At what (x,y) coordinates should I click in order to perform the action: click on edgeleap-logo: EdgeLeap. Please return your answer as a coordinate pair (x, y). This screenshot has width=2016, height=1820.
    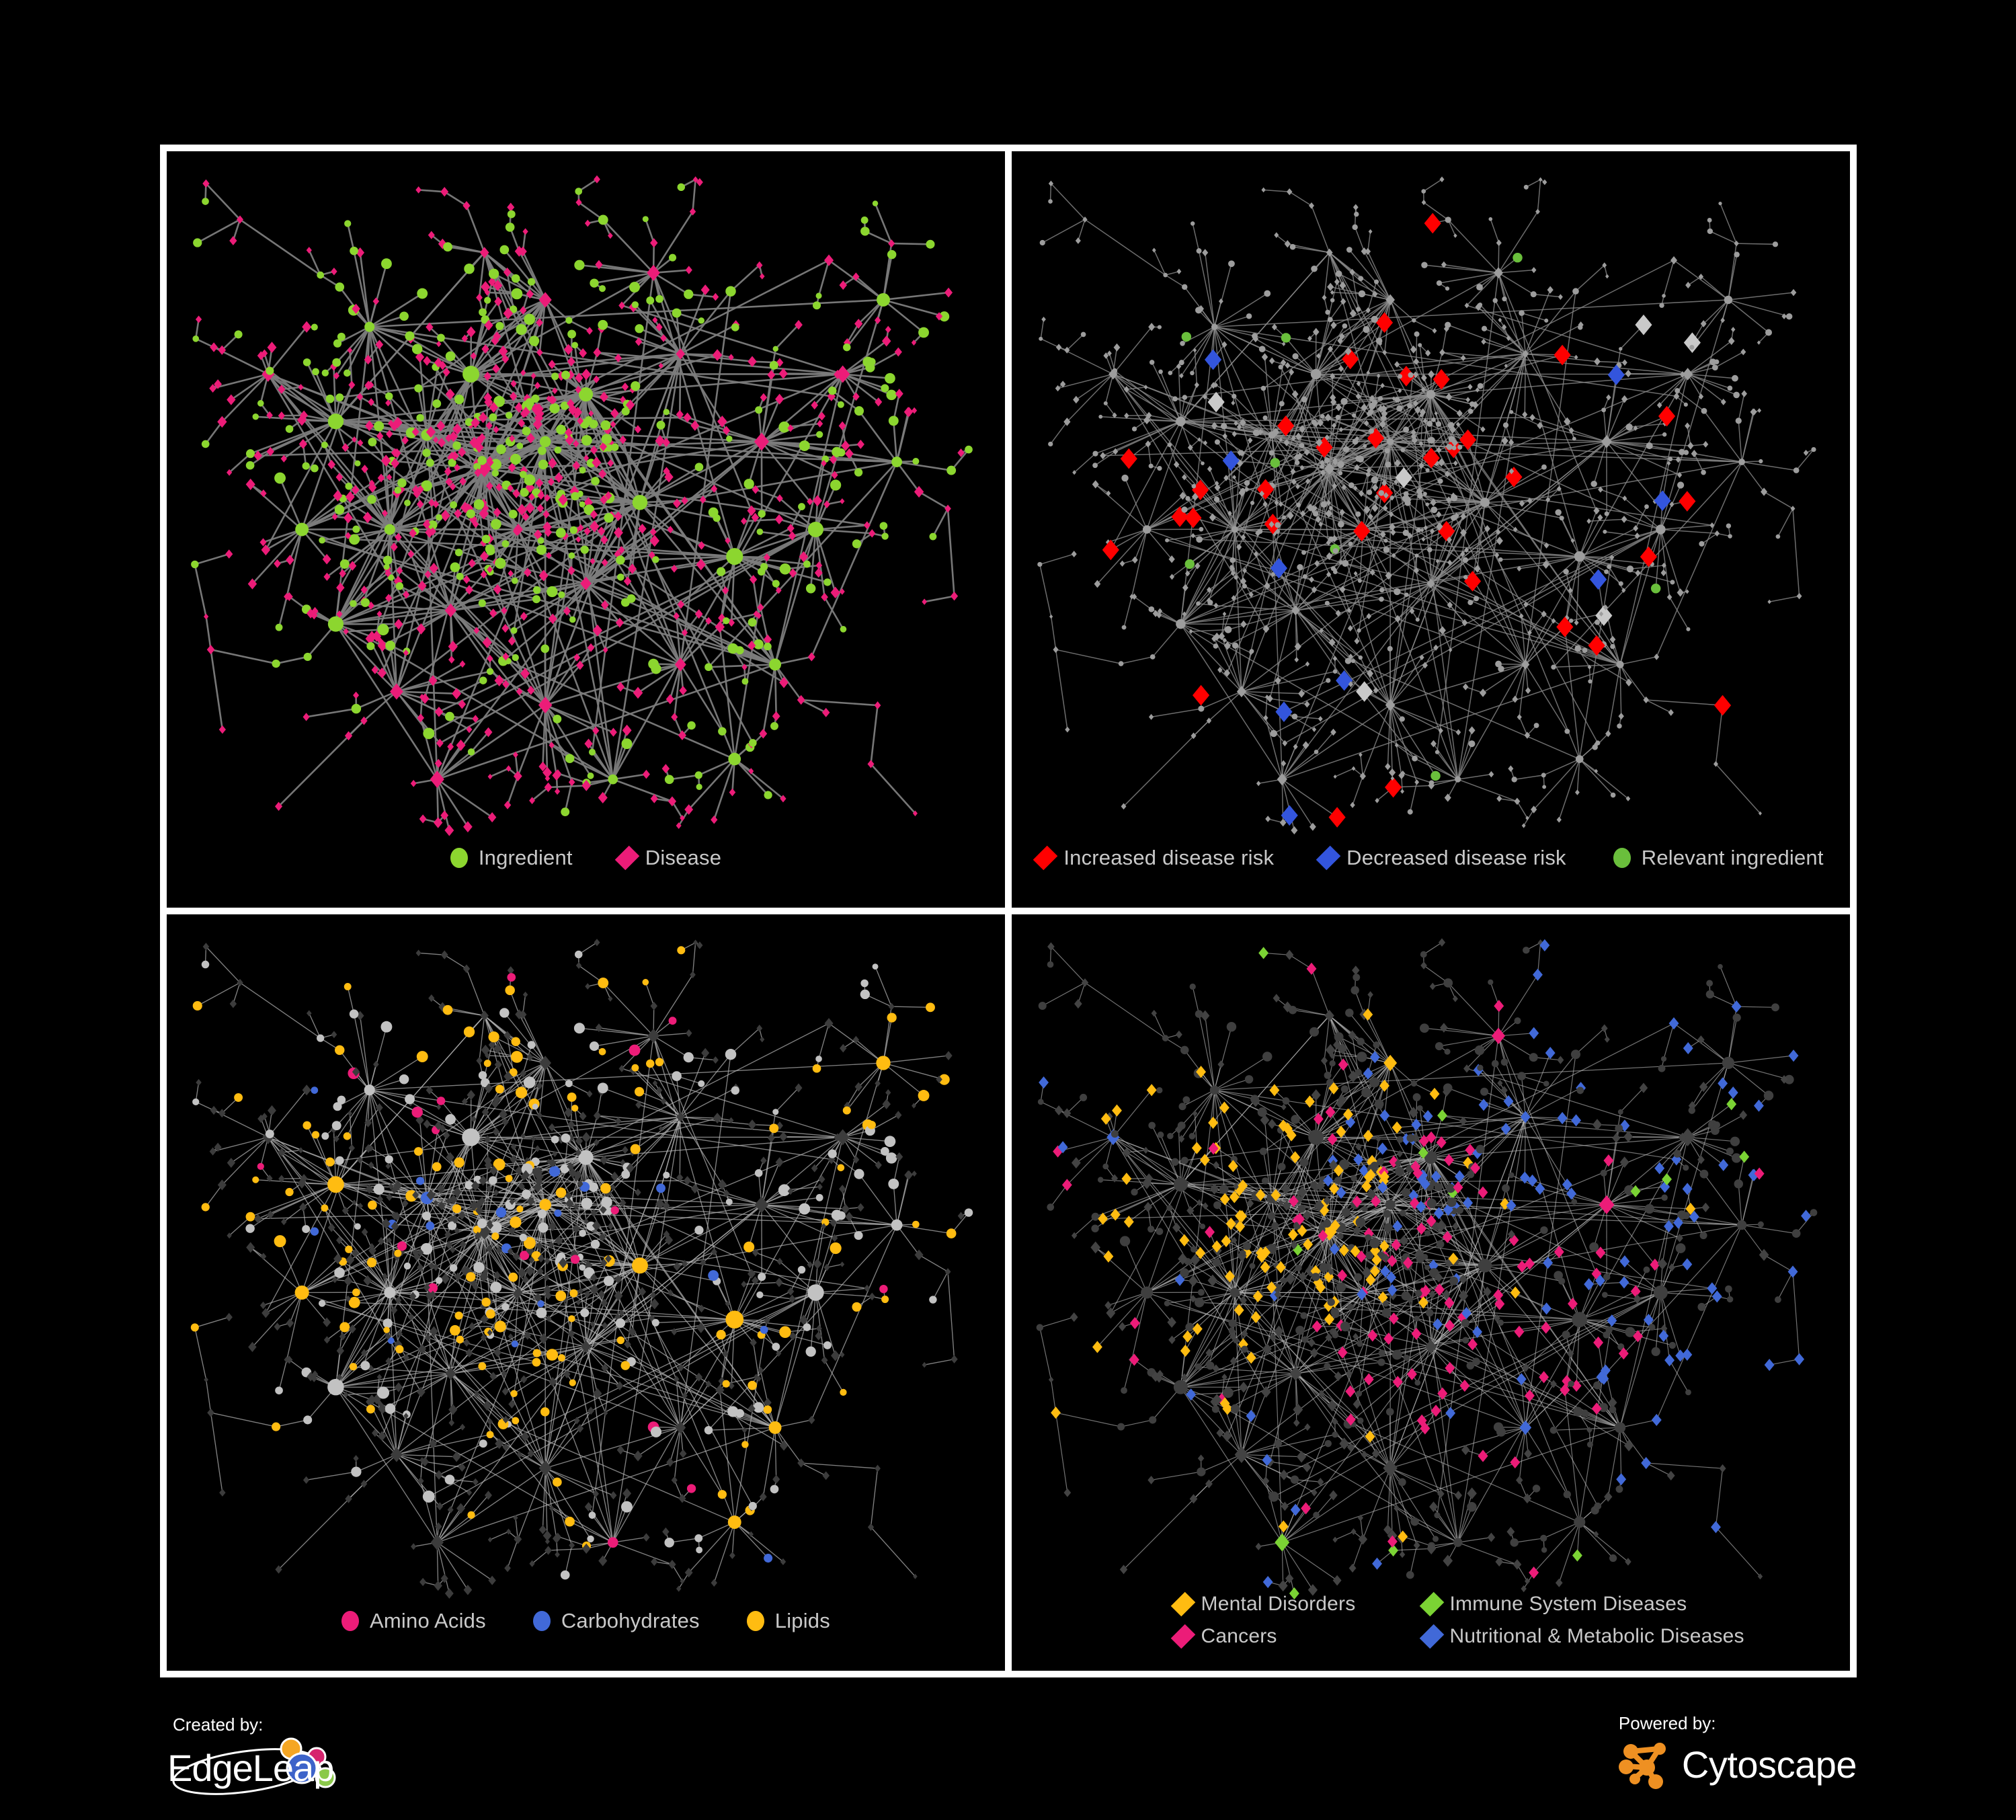
    Looking at the image, I should click on (262, 1767).